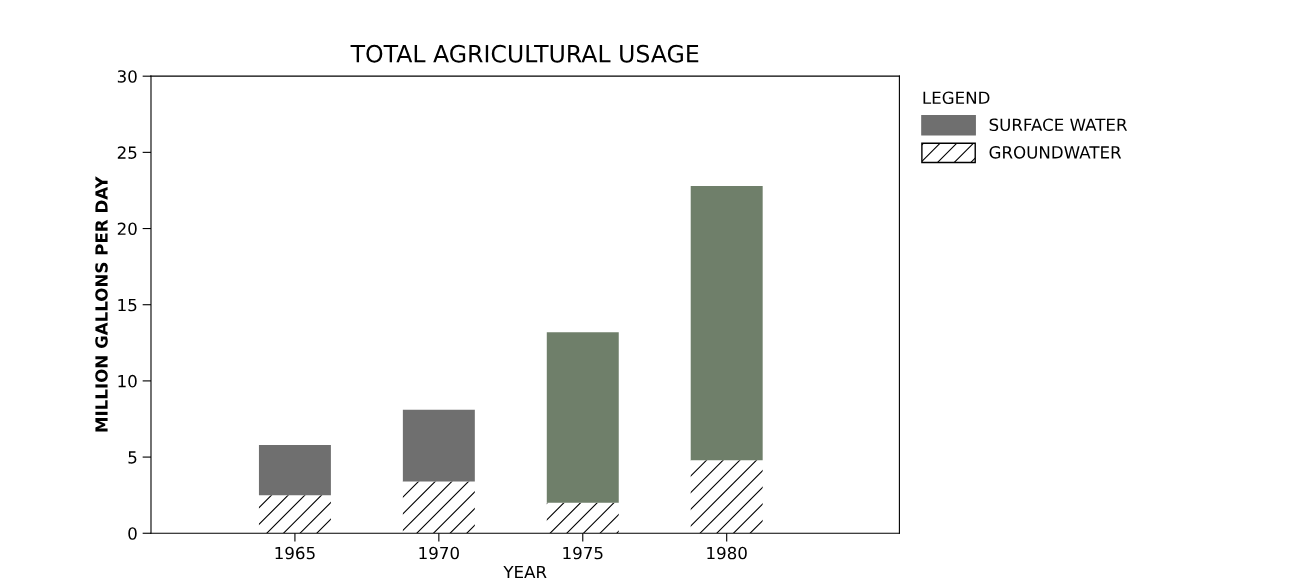 Image resolution: width=1313 pixels, height=586 pixels. I want to click on y-tick-label: 5, so click(132, 457).